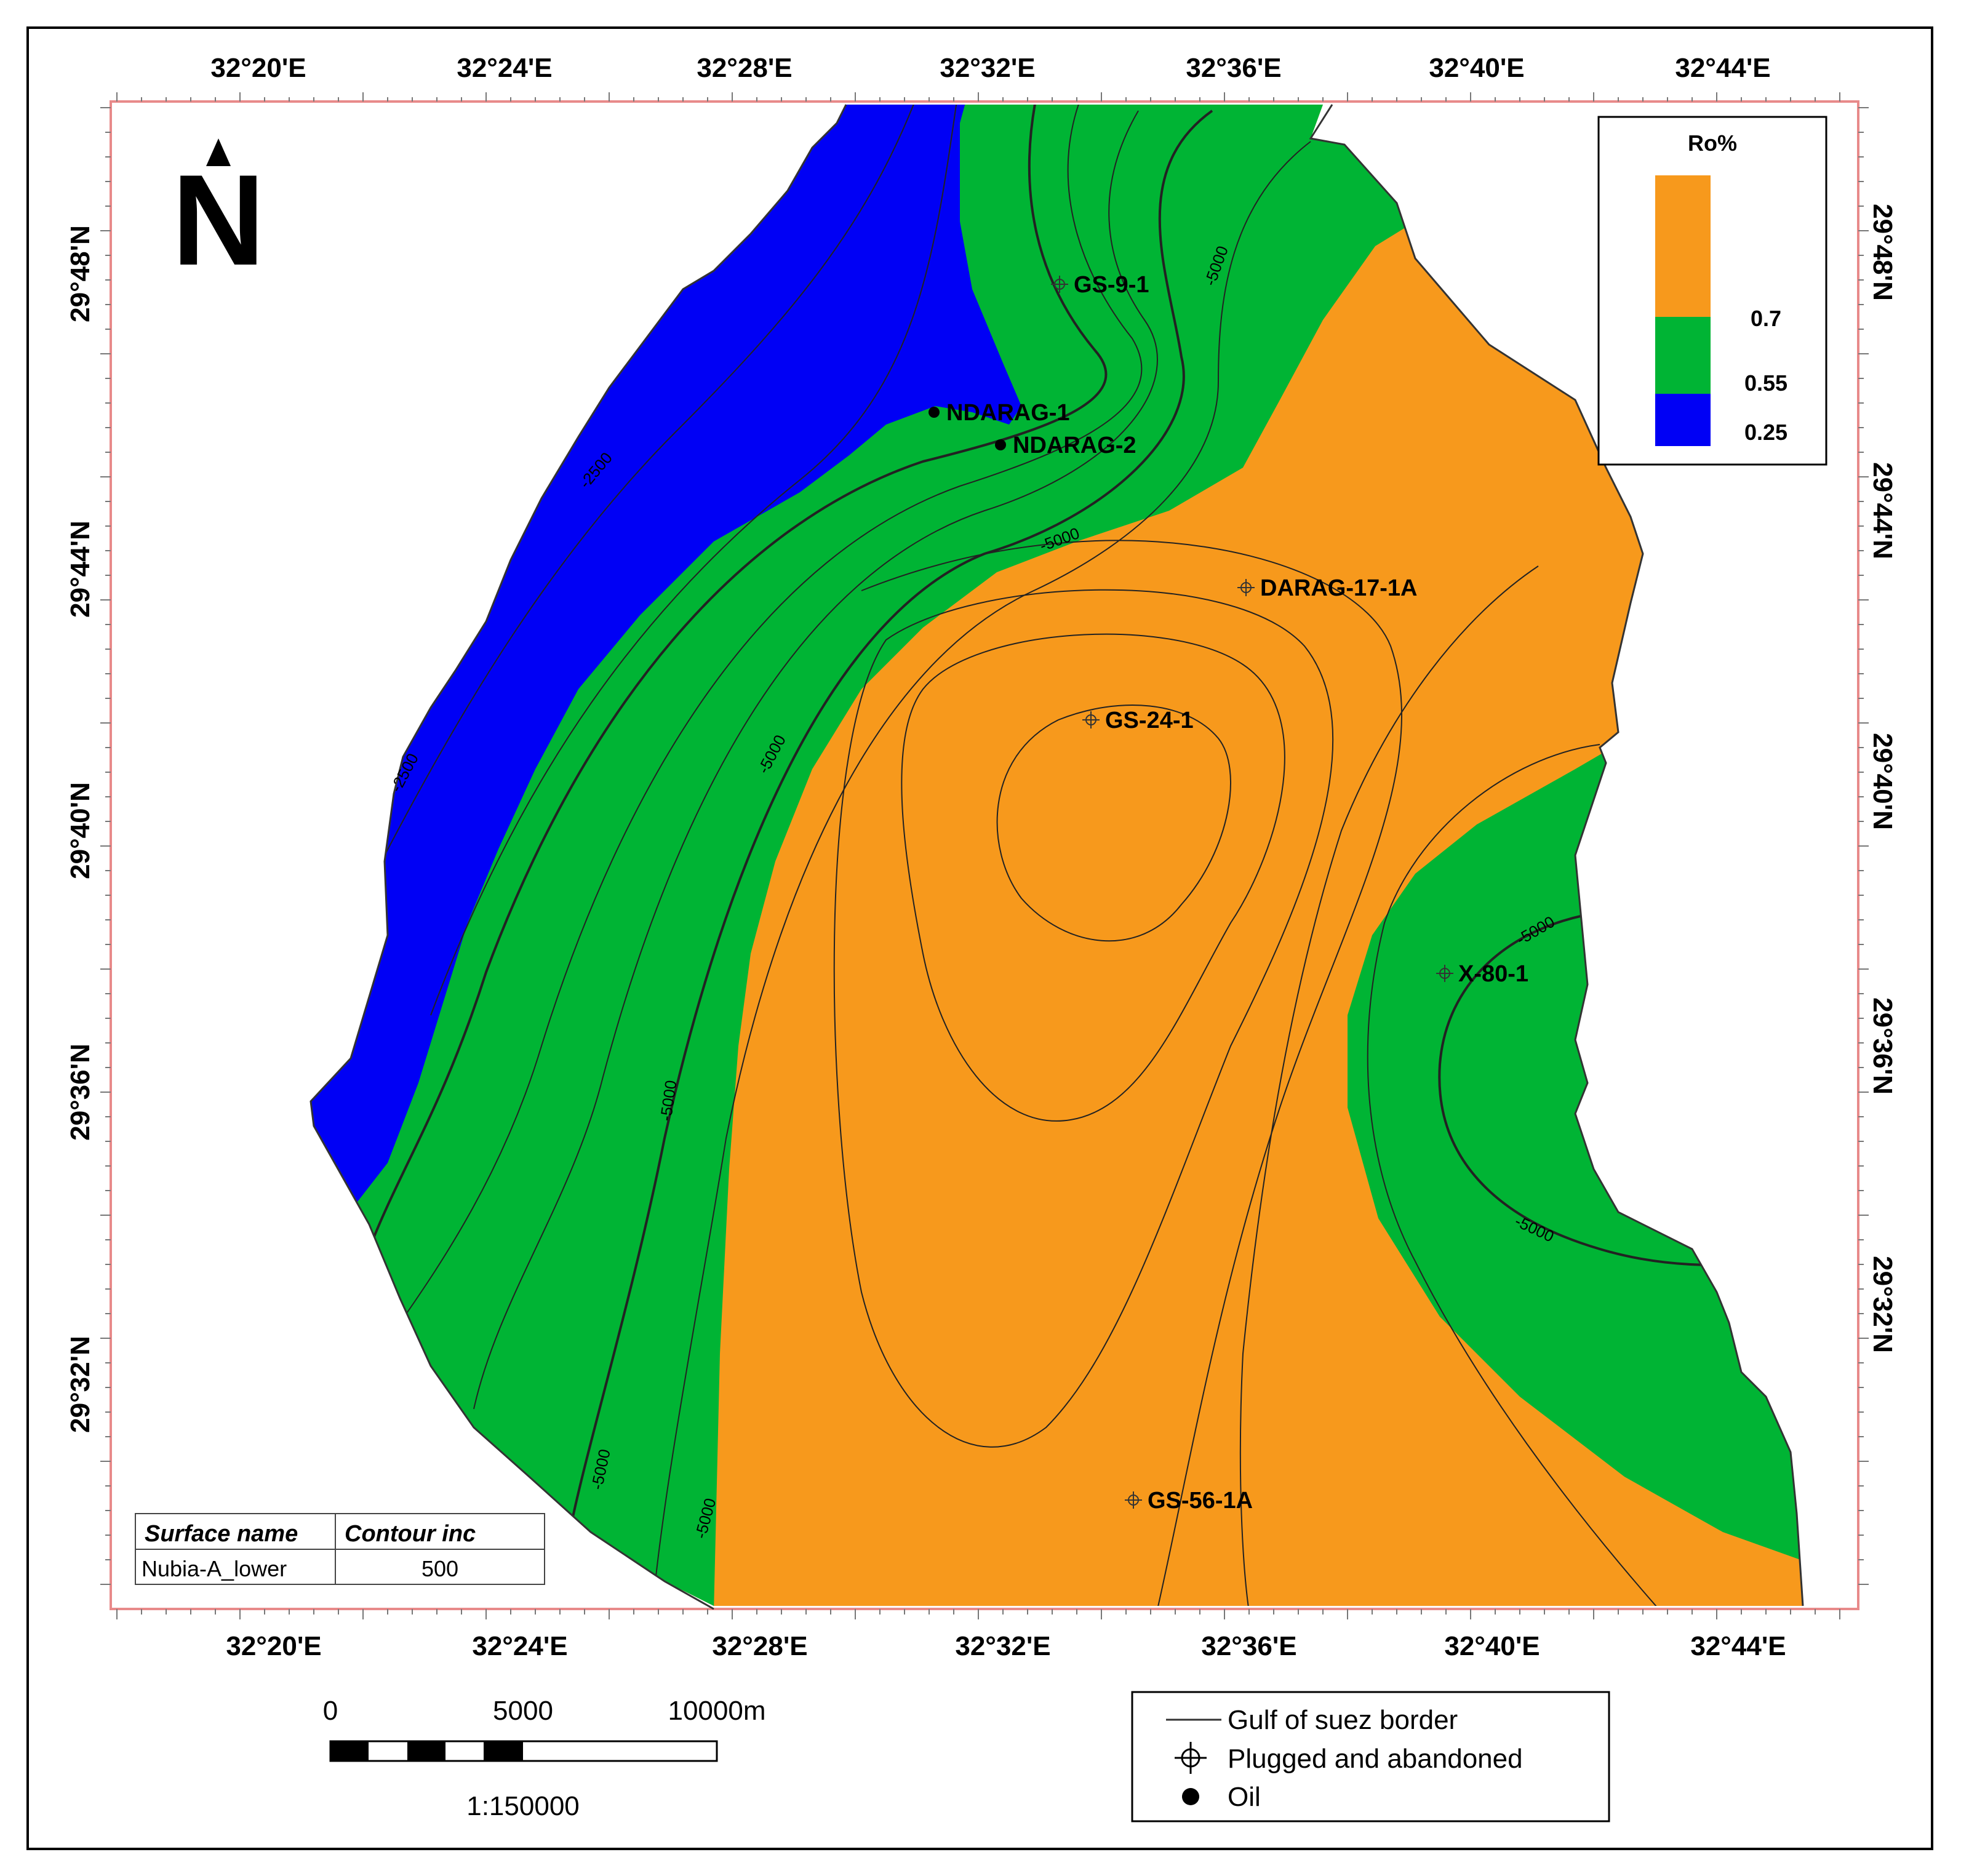  What do you see at coordinates (1765, 383) in the screenshot?
I see `ro-legend-break-1: 0.55` at bounding box center [1765, 383].